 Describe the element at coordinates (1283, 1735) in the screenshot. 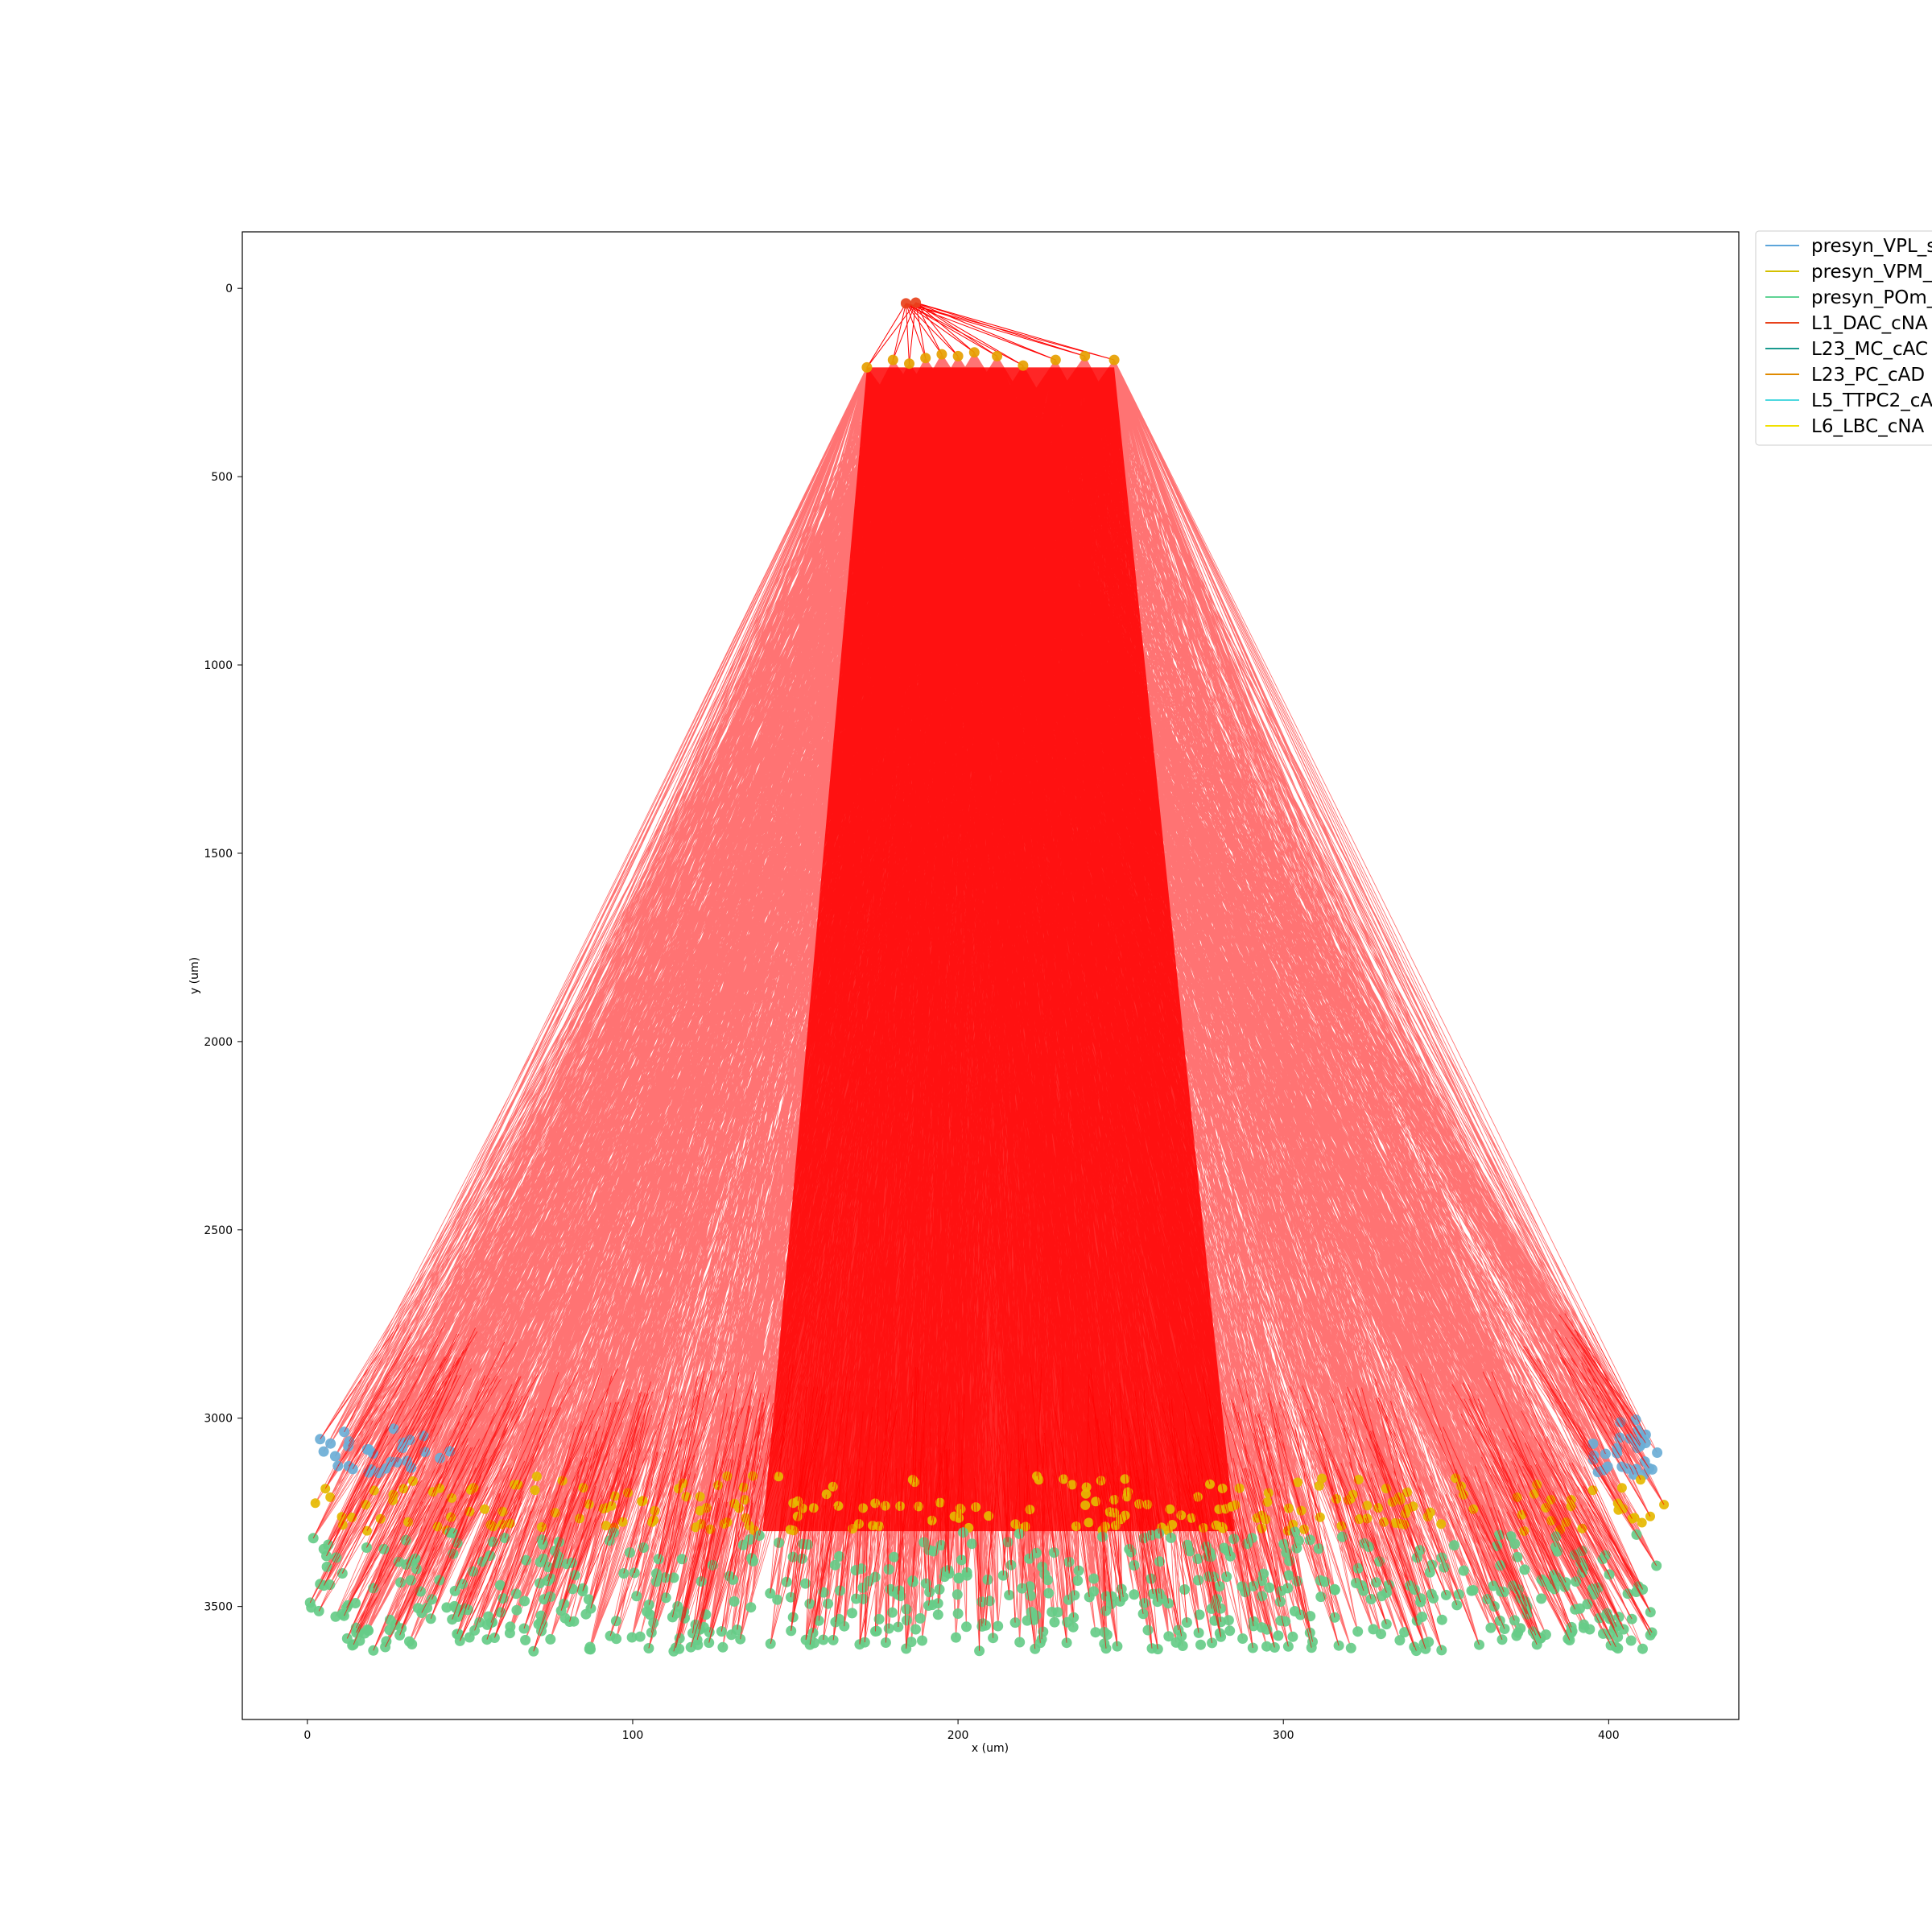

I see `x-tick-label: 300` at that location.